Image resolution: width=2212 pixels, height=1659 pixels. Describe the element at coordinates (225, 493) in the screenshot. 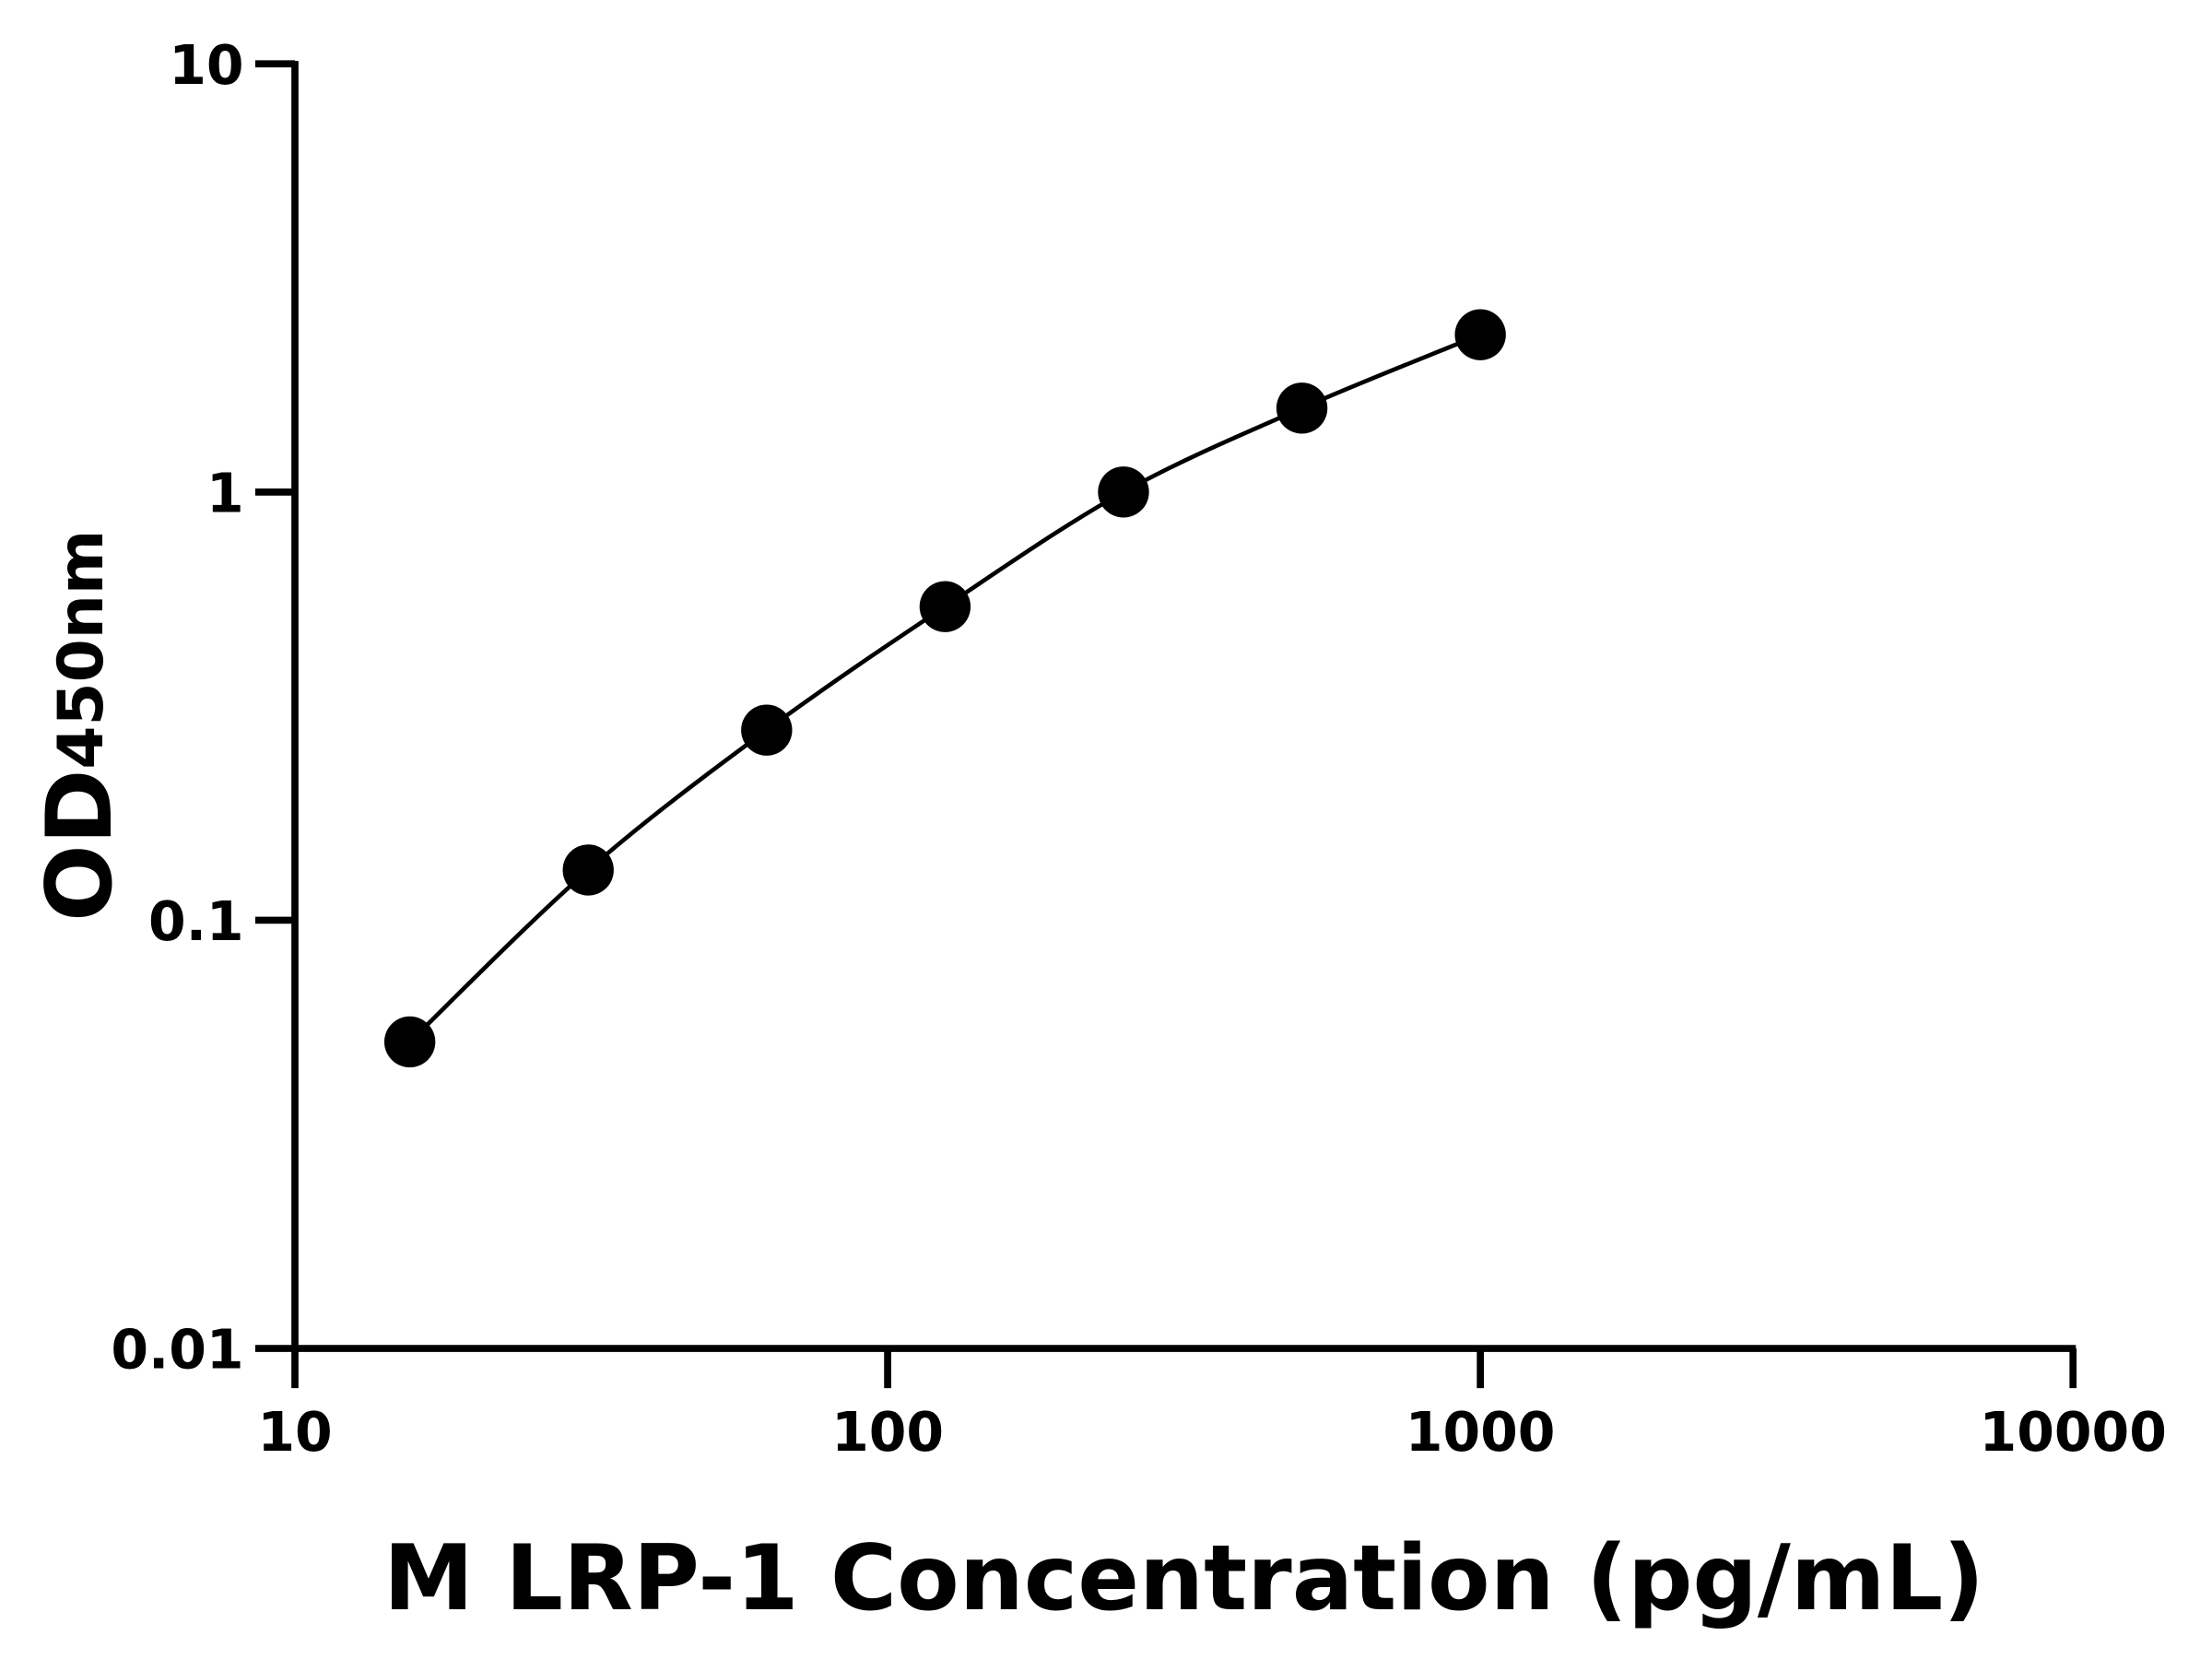

I see `y-tick-label: 1` at that location.